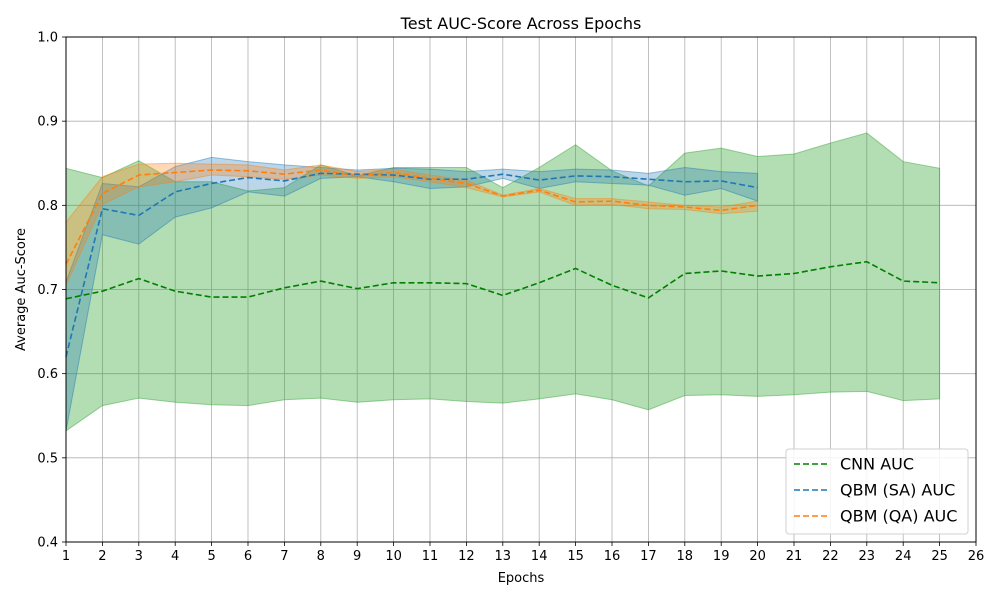 The height and width of the screenshot is (600, 1000). Describe the element at coordinates (393, 556) in the screenshot. I see `x-tick-label: 10` at that location.